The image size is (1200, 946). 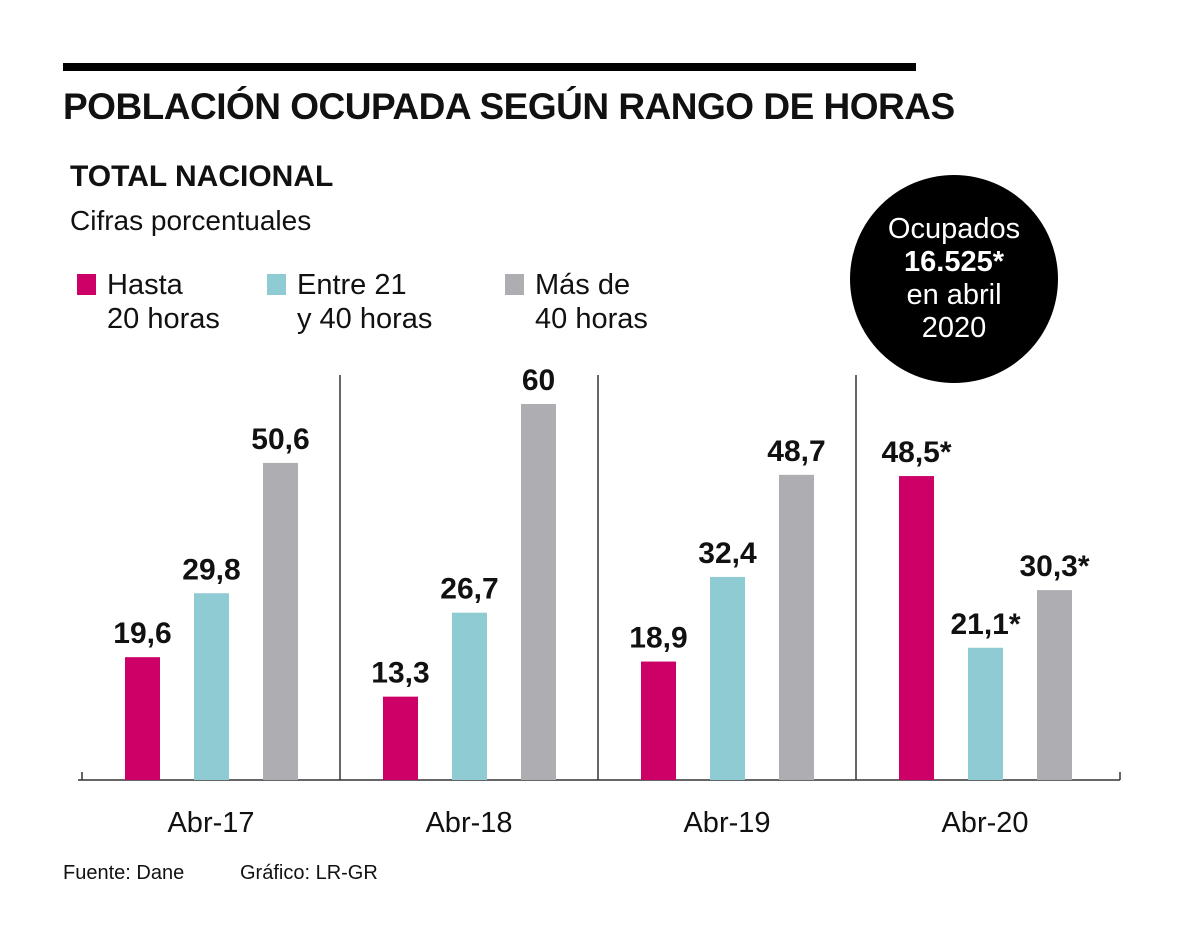 I want to click on data-label: 19,6, so click(x=142, y=633).